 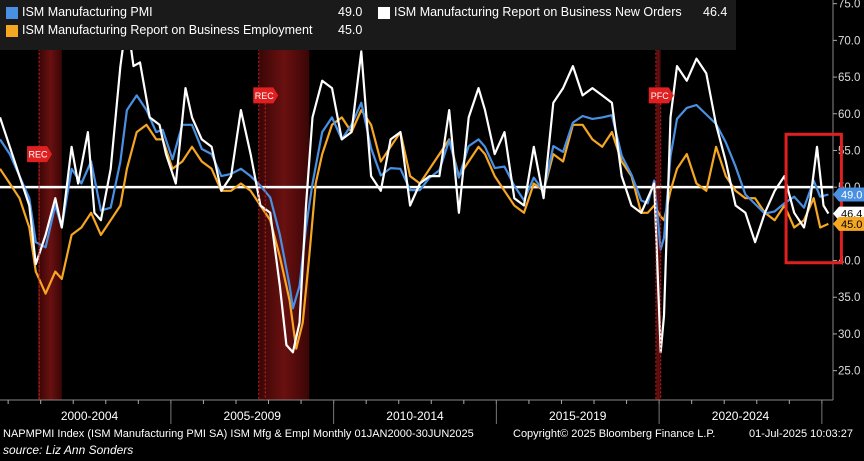 What do you see at coordinates (849, 335) in the screenshot?
I see `y-tick-label: 30.0` at bounding box center [849, 335].